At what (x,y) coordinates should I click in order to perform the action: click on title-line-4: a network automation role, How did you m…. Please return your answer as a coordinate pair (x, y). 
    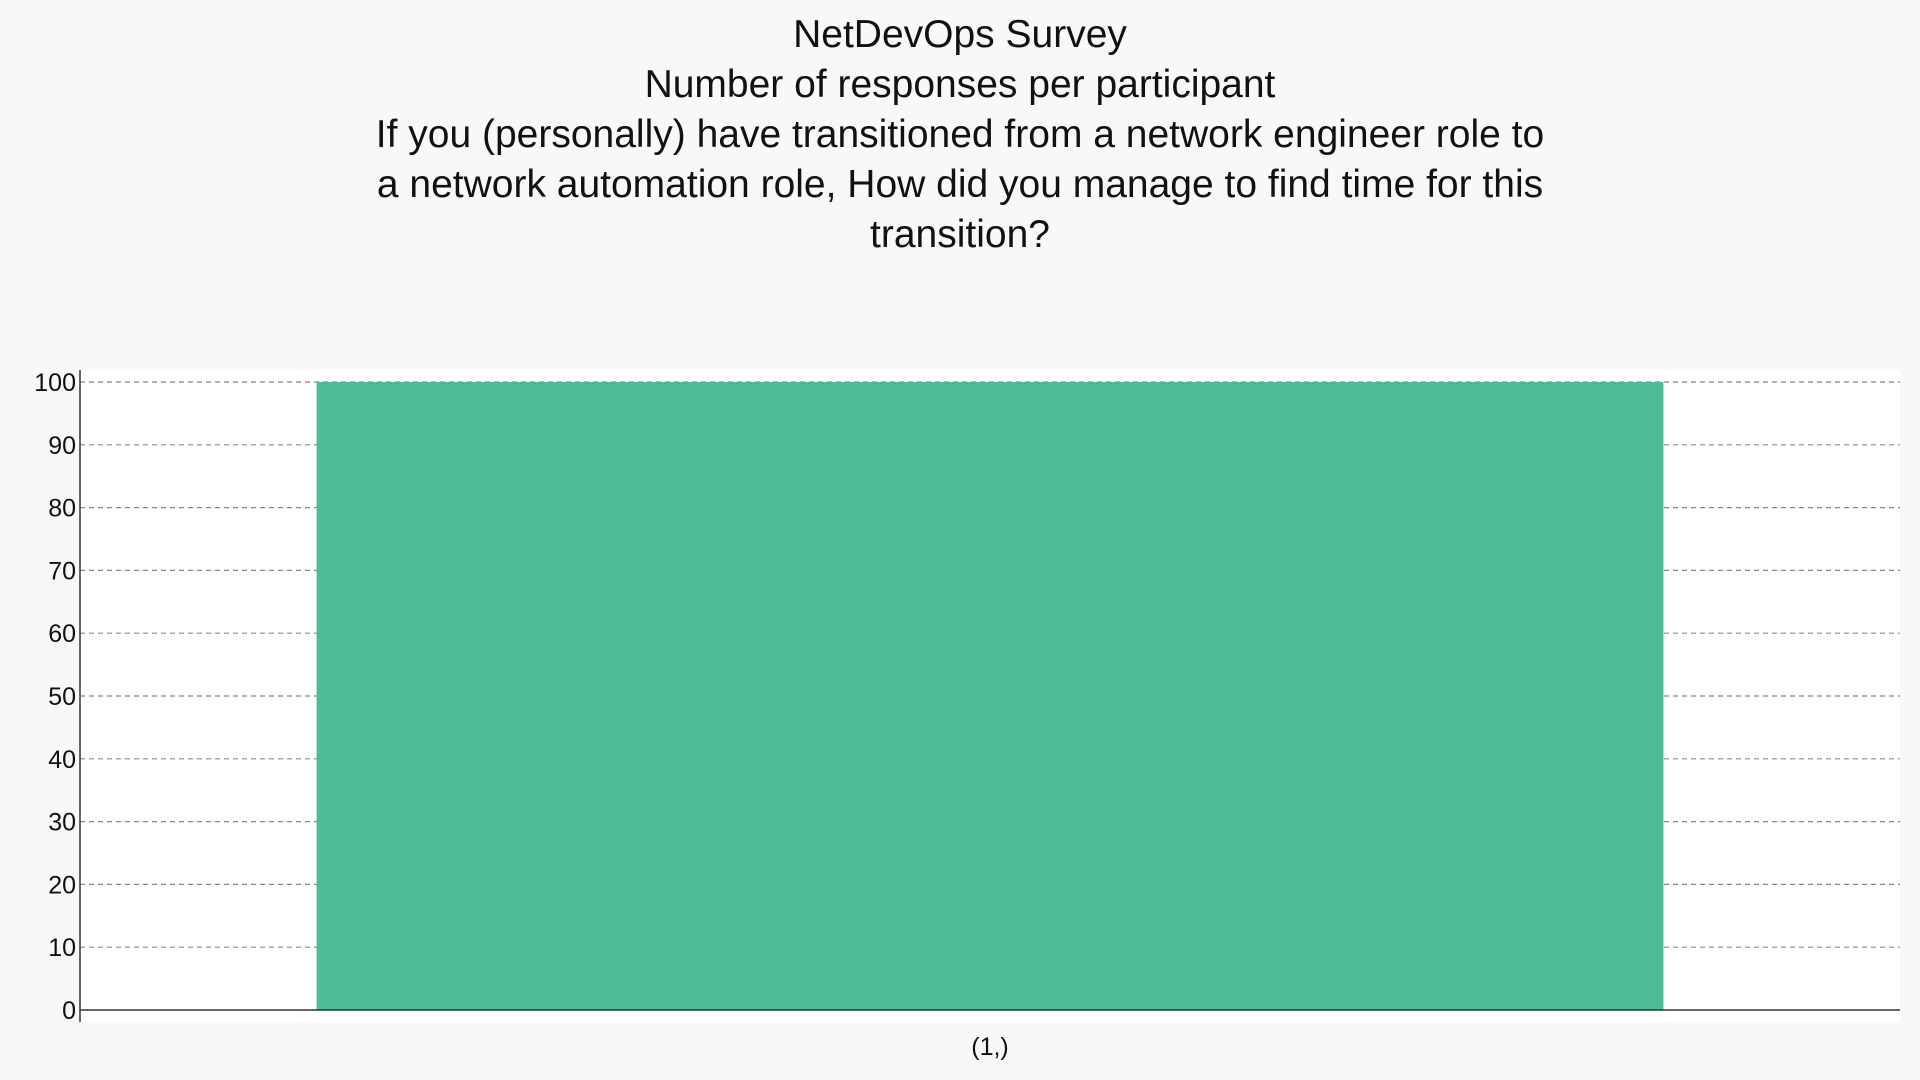
    Looking at the image, I should click on (960, 184).